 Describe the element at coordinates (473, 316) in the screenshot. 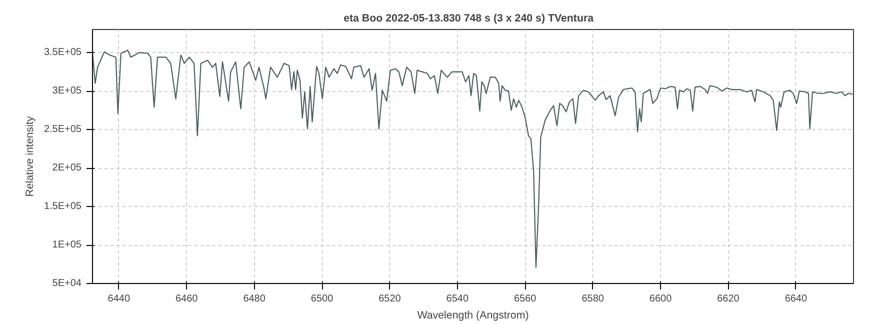

I see `x-axis-title: Wavelength (Angstrom)` at that location.